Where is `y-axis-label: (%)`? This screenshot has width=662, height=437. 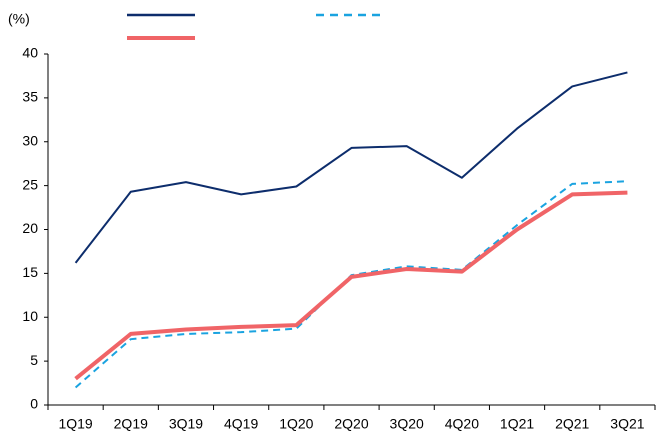
y-axis-label: (%) is located at coordinates (19, 19).